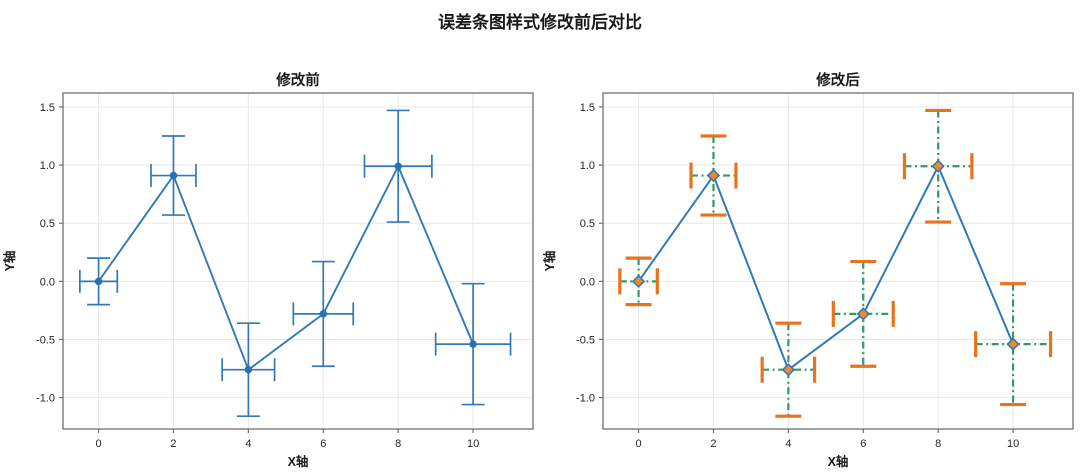 The width and height of the screenshot is (1080, 473). What do you see at coordinates (540, 22) in the screenshot?
I see `figure-title: 误差条图样式修改前后对比` at bounding box center [540, 22].